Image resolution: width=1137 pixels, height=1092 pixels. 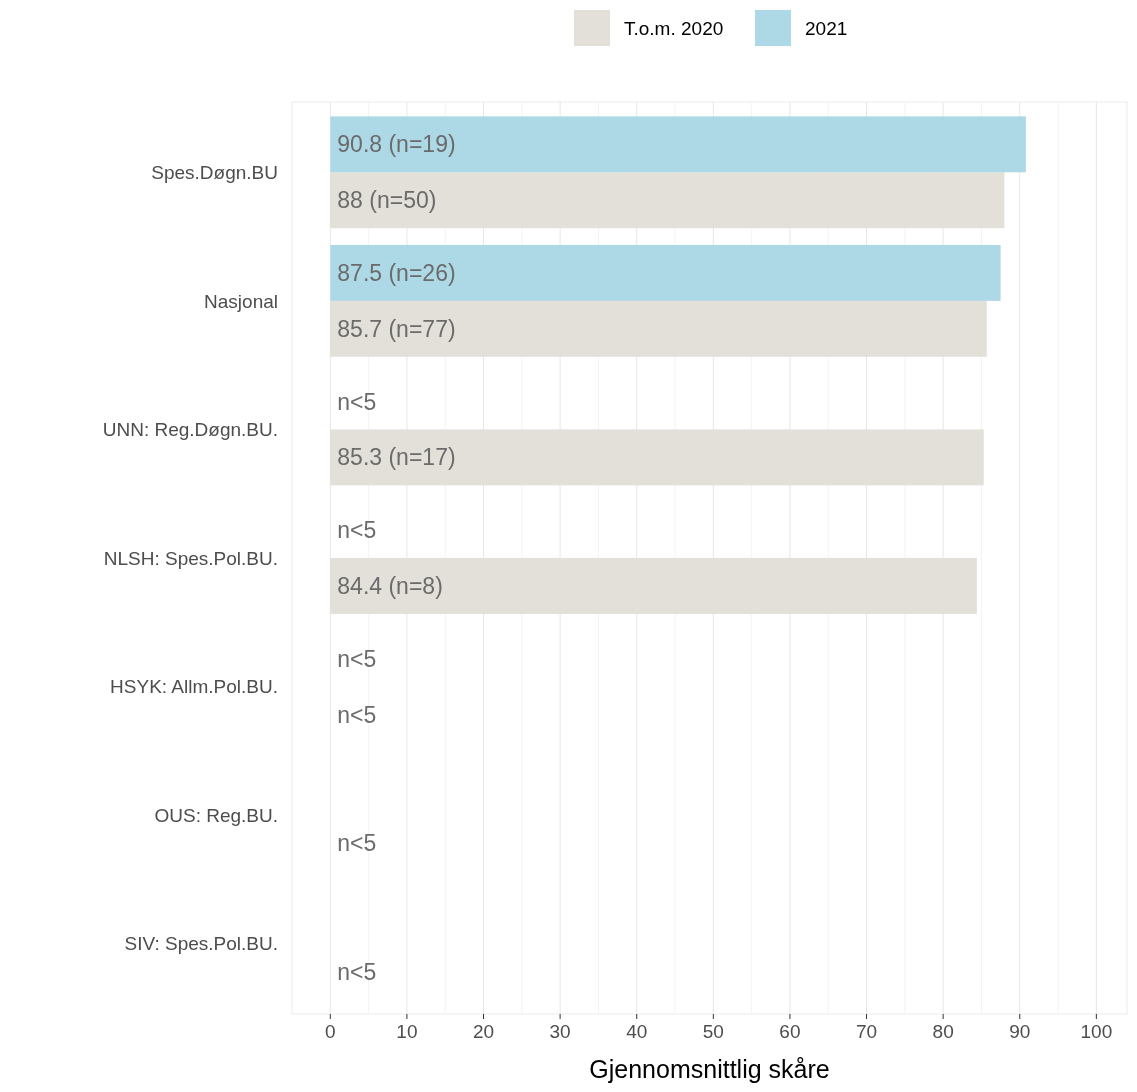 What do you see at coordinates (790, 1031) in the screenshot?
I see `x-tick-label: 60` at bounding box center [790, 1031].